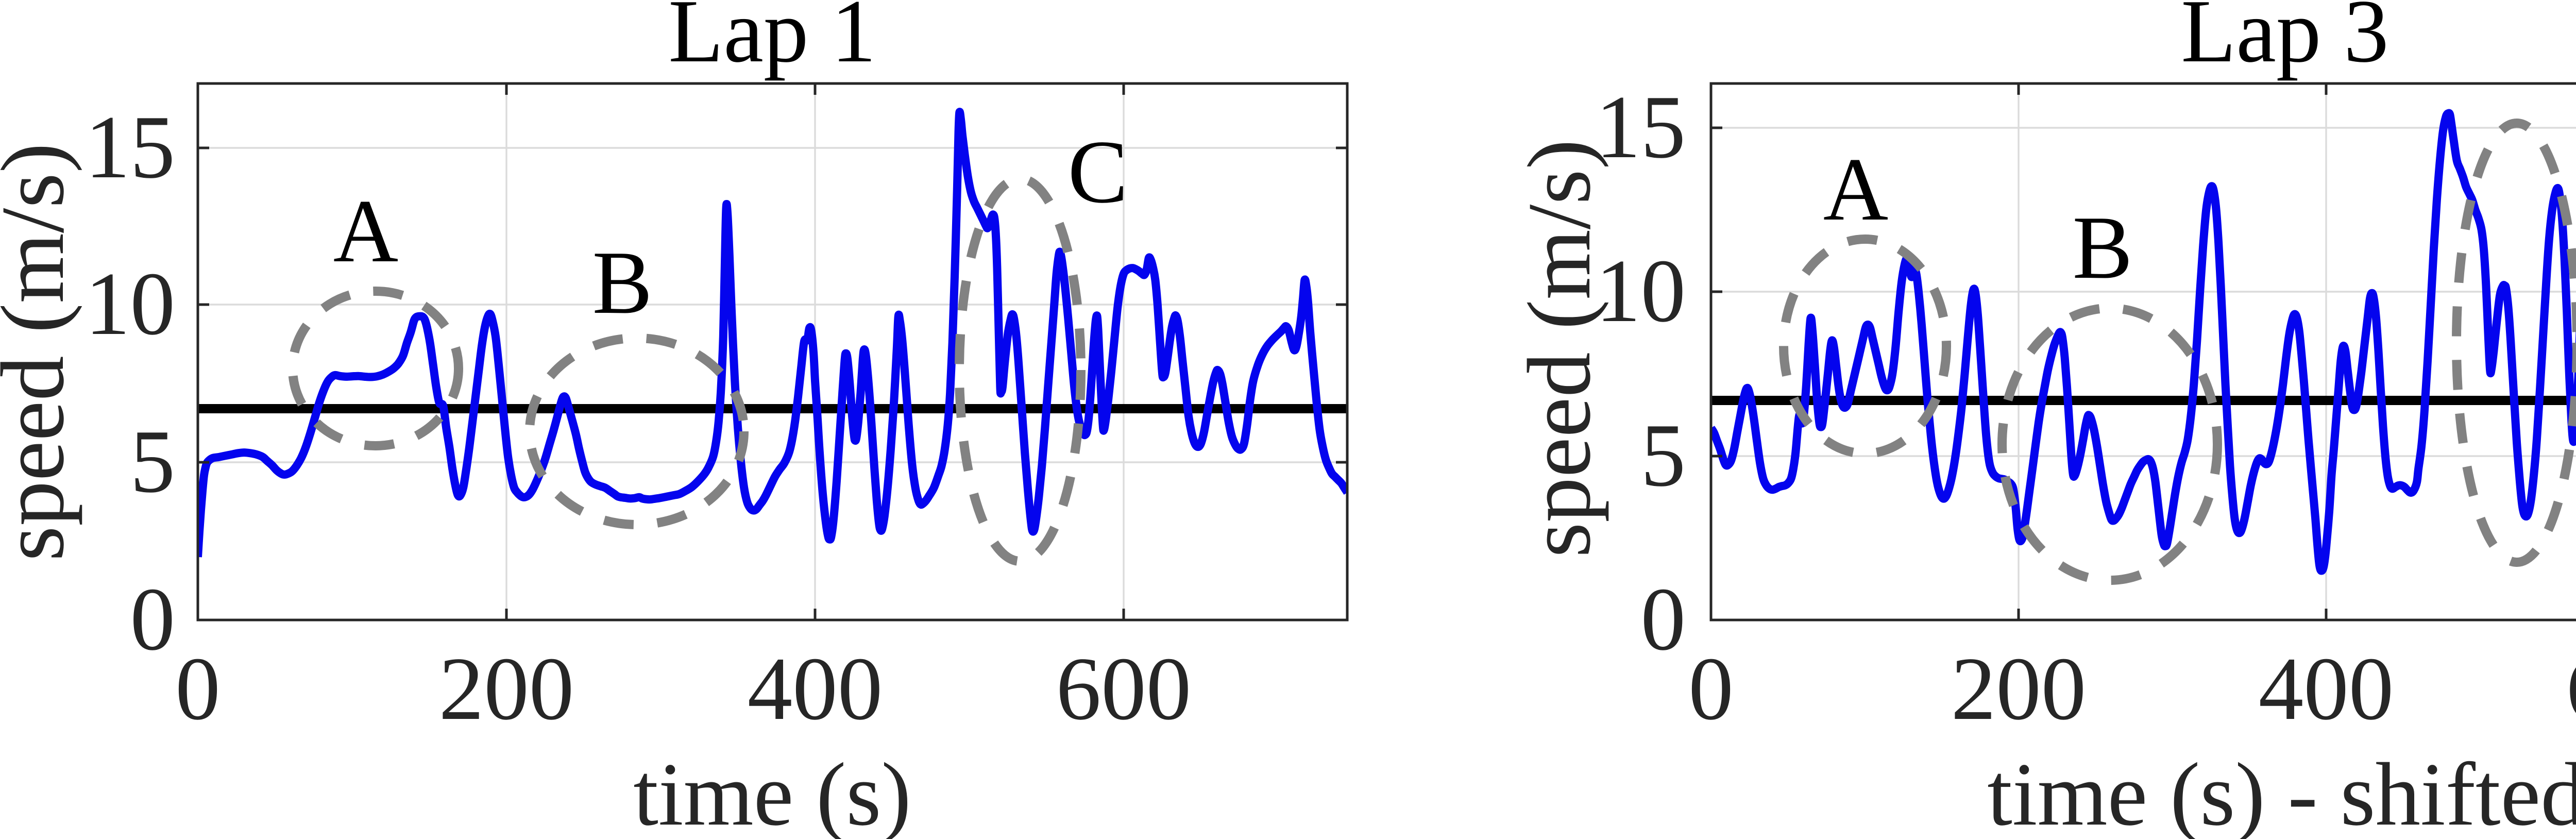 The height and width of the screenshot is (839, 2576). What do you see at coordinates (772, 40) in the screenshot?
I see `svg-text: Lap 1` at bounding box center [772, 40].